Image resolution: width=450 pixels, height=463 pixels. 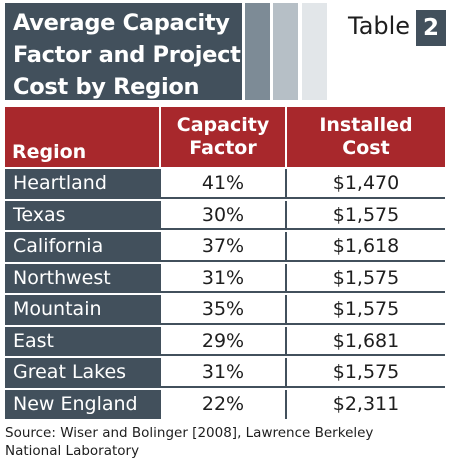 I want to click on table-row: Northwest 31% $1,575, so click(x=225, y=278).